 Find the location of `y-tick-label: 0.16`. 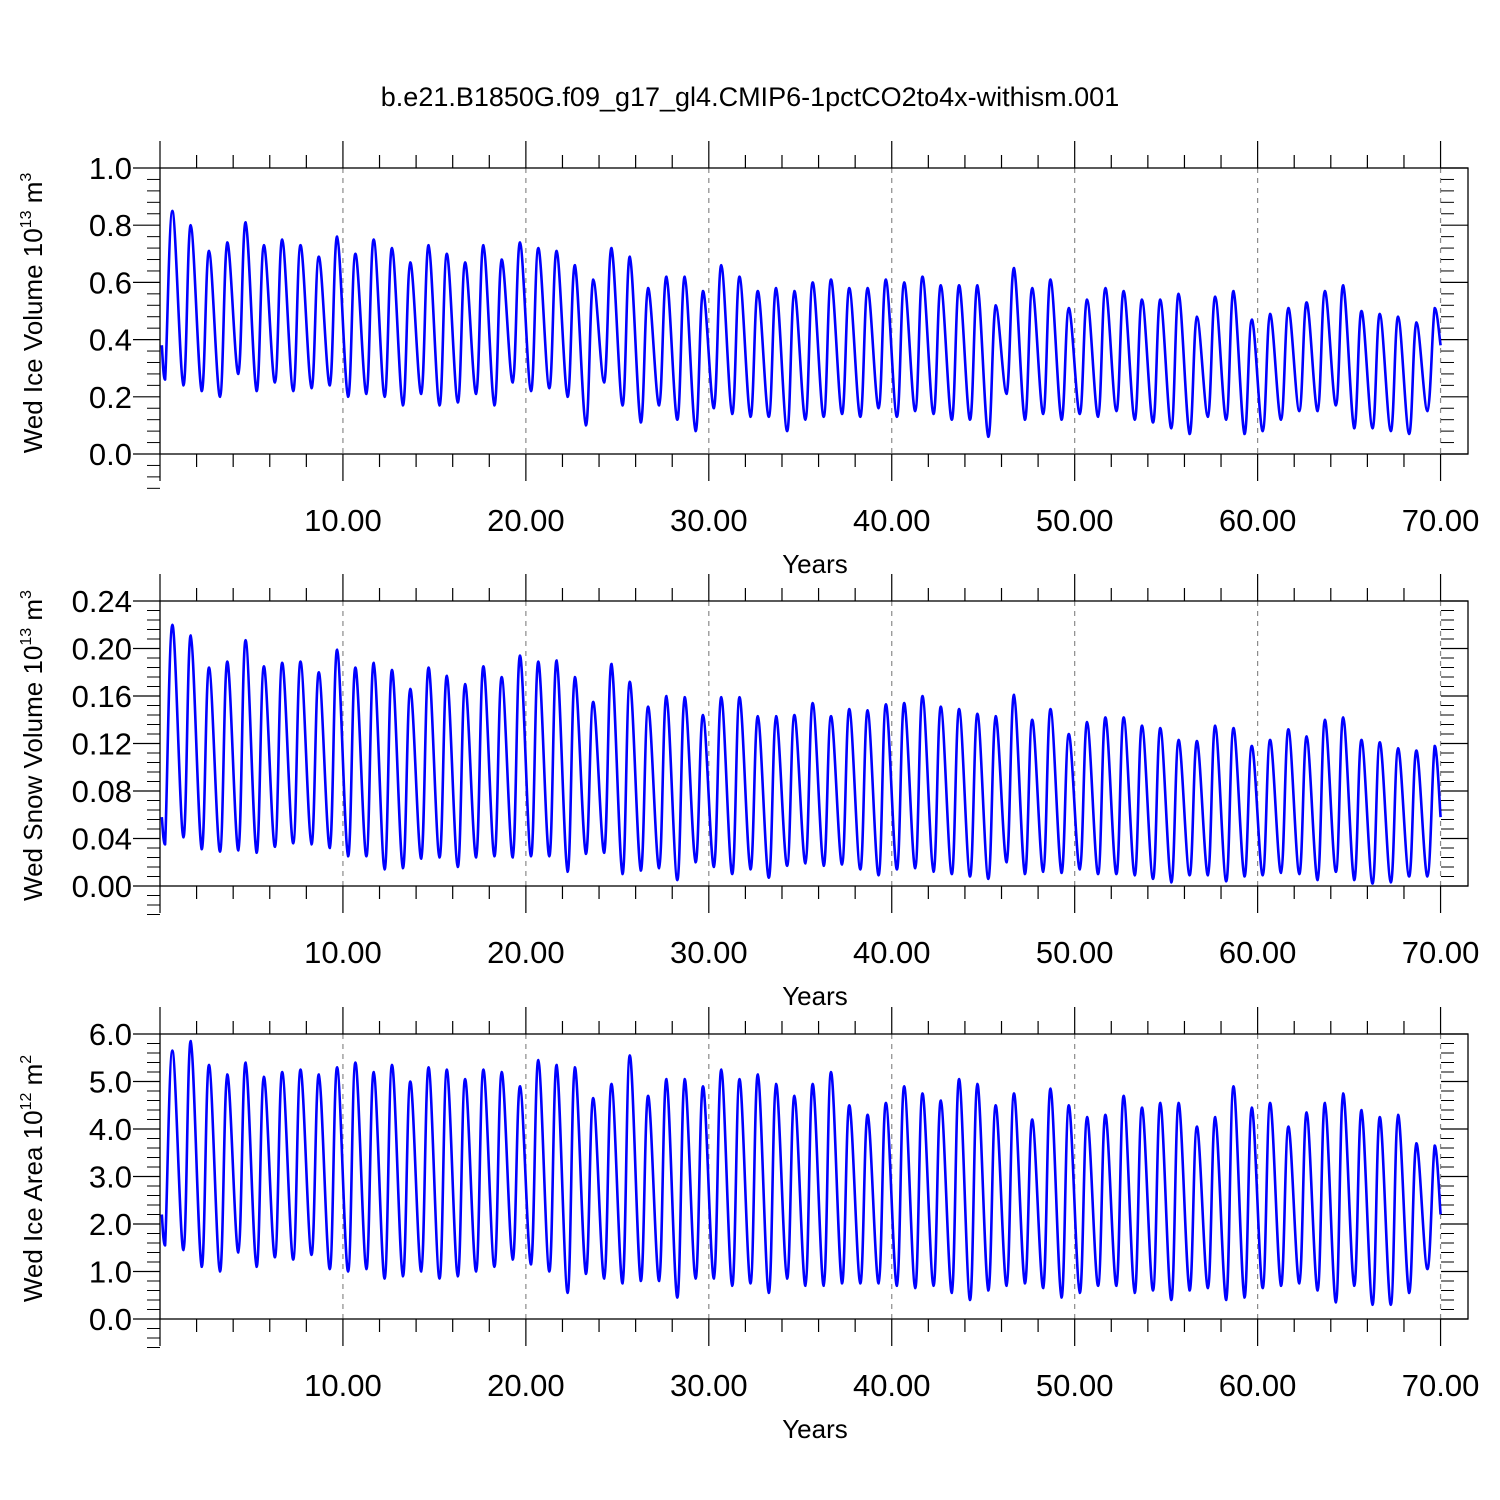

y-tick-label: 0.16 is located at coordinates (102, 696).